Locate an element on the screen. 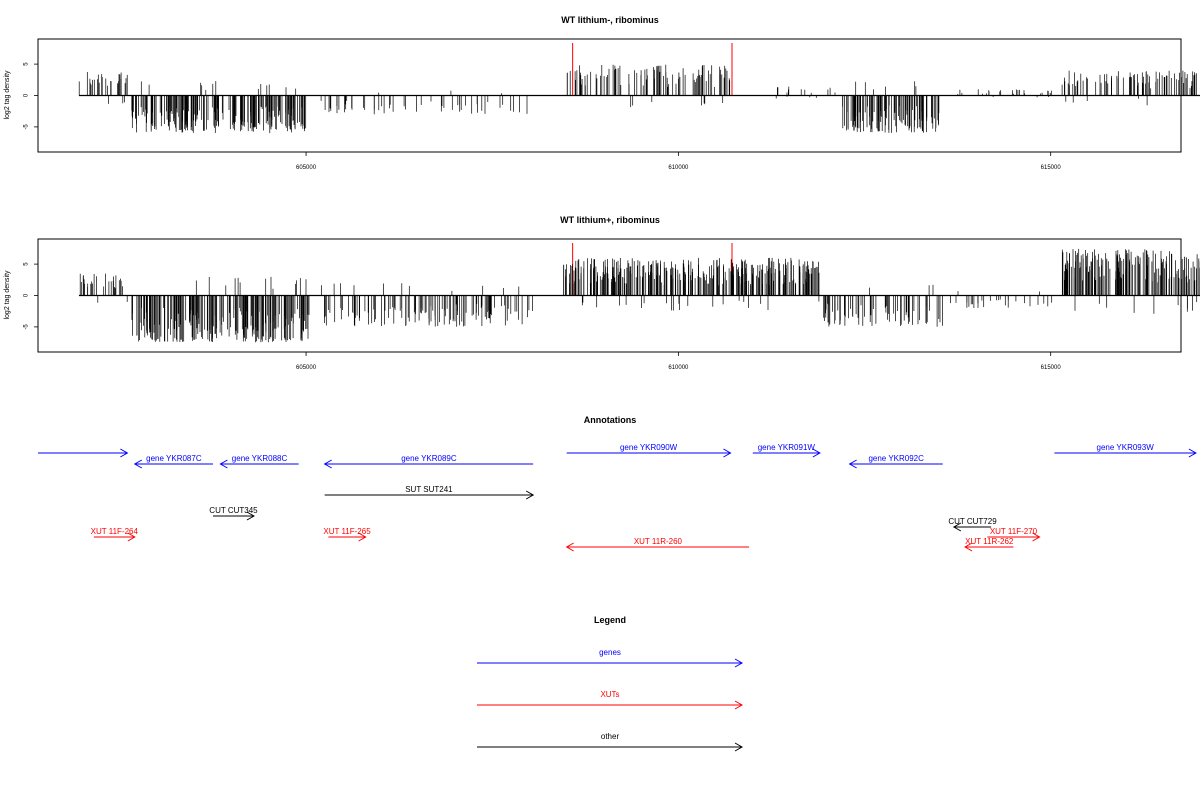 Image resolution: width=1200 pixels, height=800 pixels. annotation-feature: gene YKR093W is located at coordinates (1125, 450).